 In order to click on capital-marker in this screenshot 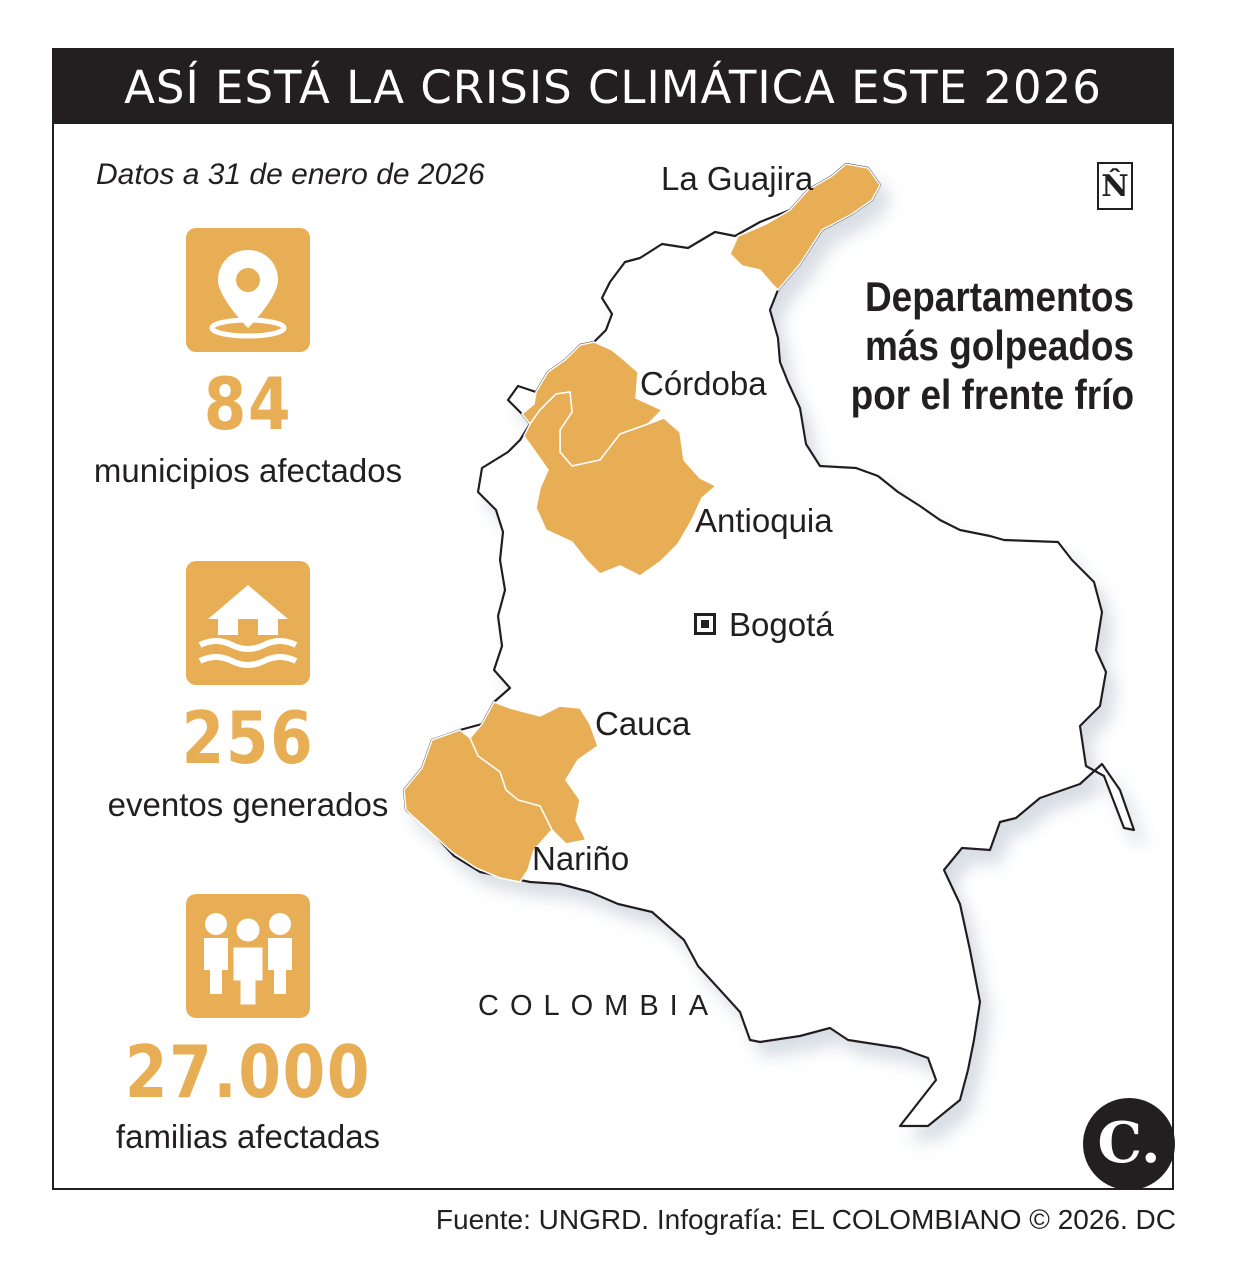, I will do `click(705, 624)`.